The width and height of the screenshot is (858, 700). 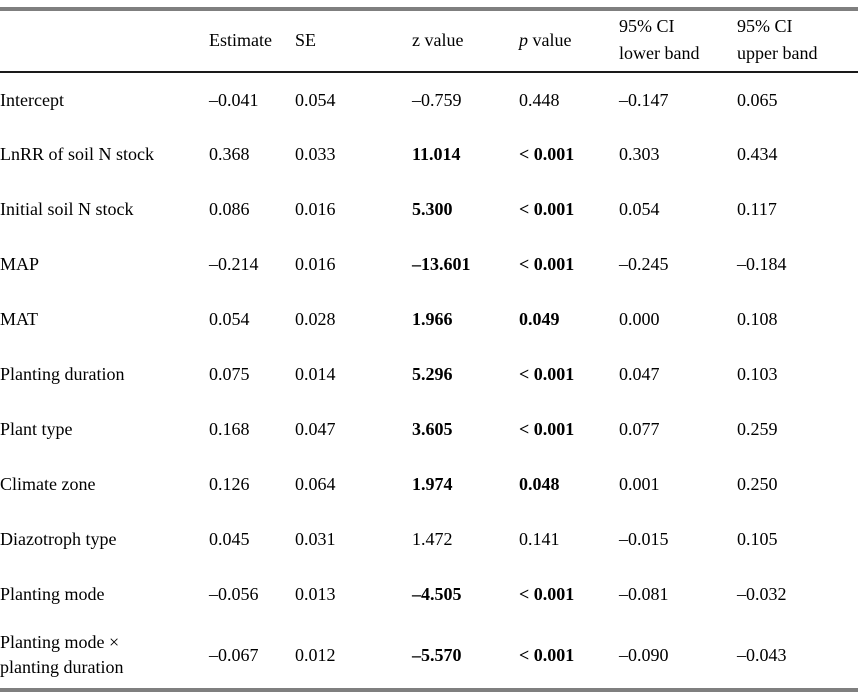 What do you see at coordinates (315, 374) in the screenshot?
I see `cell-se: 0.014` at bounding box center [315, 374].